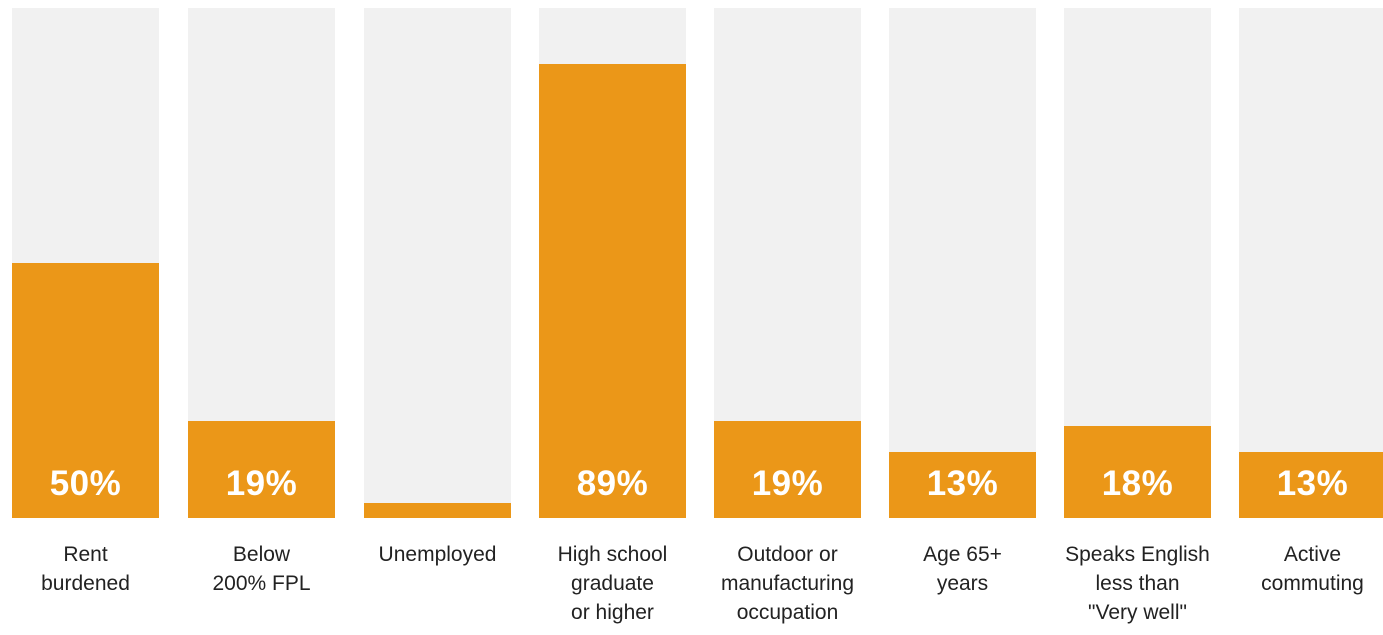 This screenshot has width=1383, height=635. What do you see at coordinates (962, 569) in the screenshot?
I see `category-label: Age 65+ years` at bounding box center [962, 569].